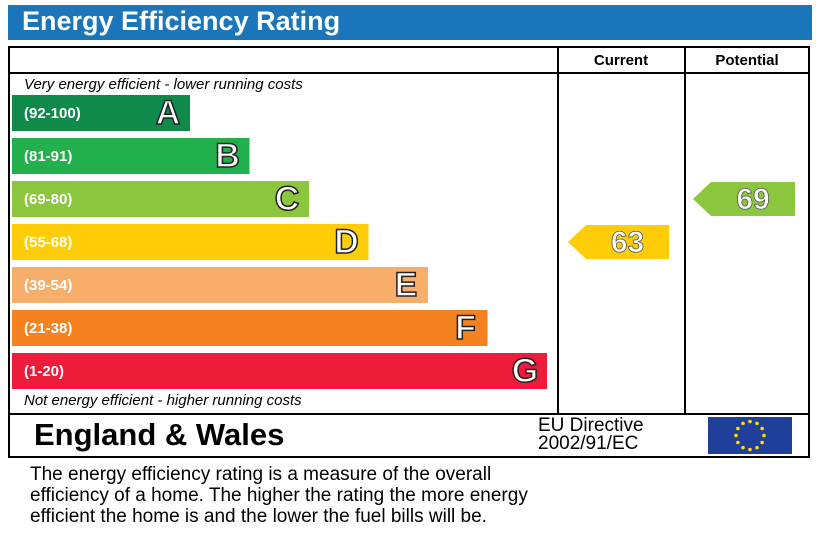 The width and height of the screenshot is (820, 547). What do you see at coordinates (621, 60) in the screenshot?
I see `column-header: Current` at bounding box center [621, 60].